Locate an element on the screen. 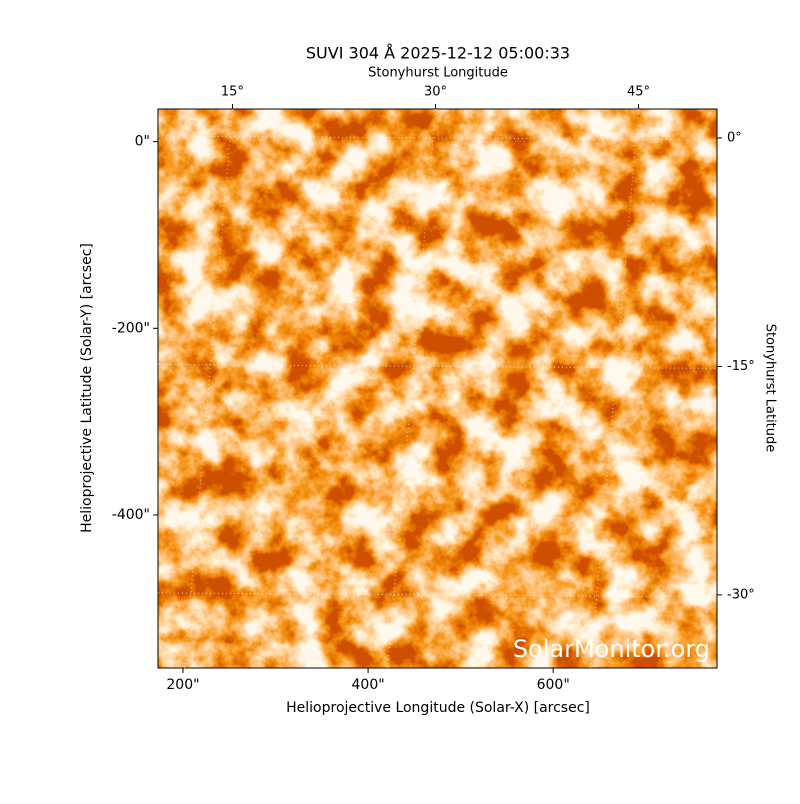 The width and height of the screenshot is (800, 804). y2-tick-label: 0° is located at coordinates (734, 137).